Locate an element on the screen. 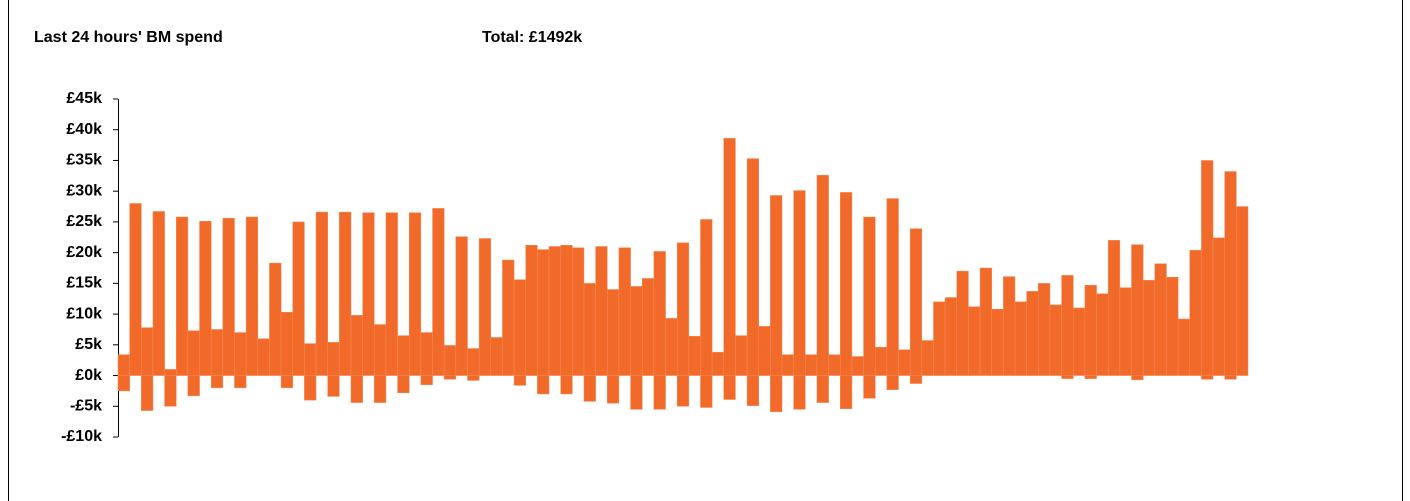  y-tick-label: £5k is located at coordinates (88, 344).